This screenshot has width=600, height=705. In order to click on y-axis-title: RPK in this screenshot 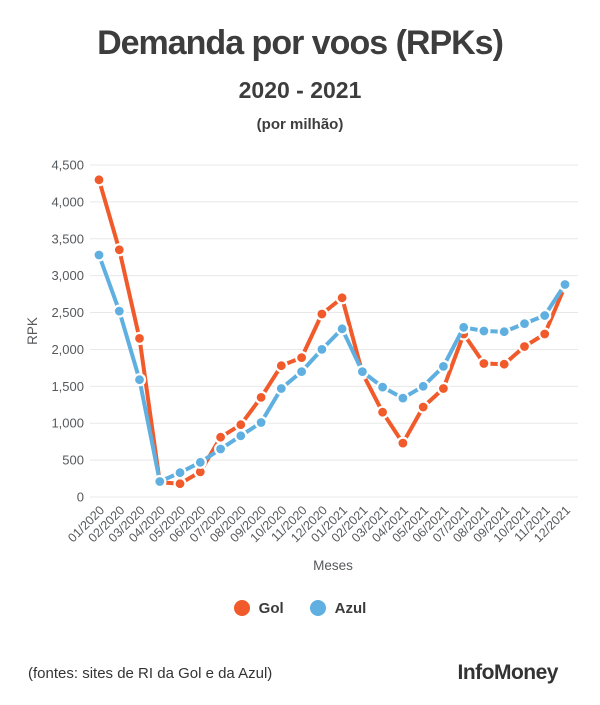, I will do `click(32, 331)`.